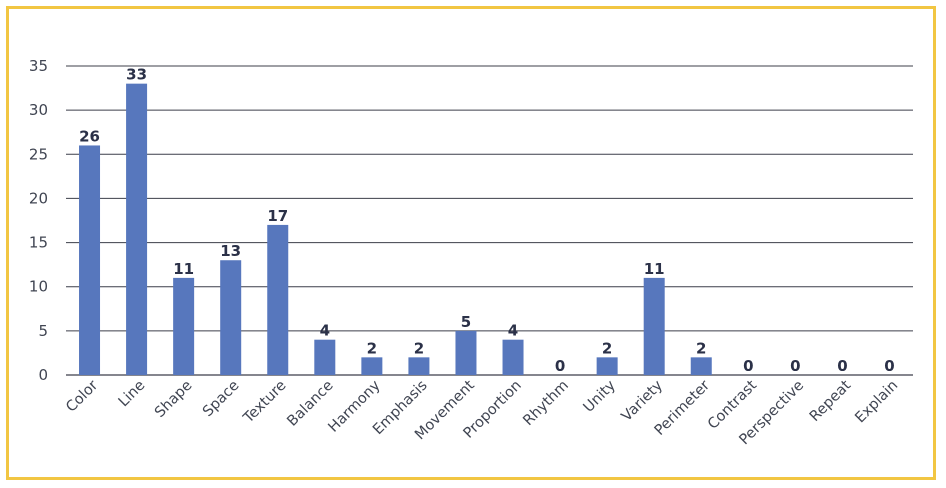 This screenshot has height=488, width=946. Describe the element at coordinates (137, 229) in the screenshot. I see `bar-line` at that location.